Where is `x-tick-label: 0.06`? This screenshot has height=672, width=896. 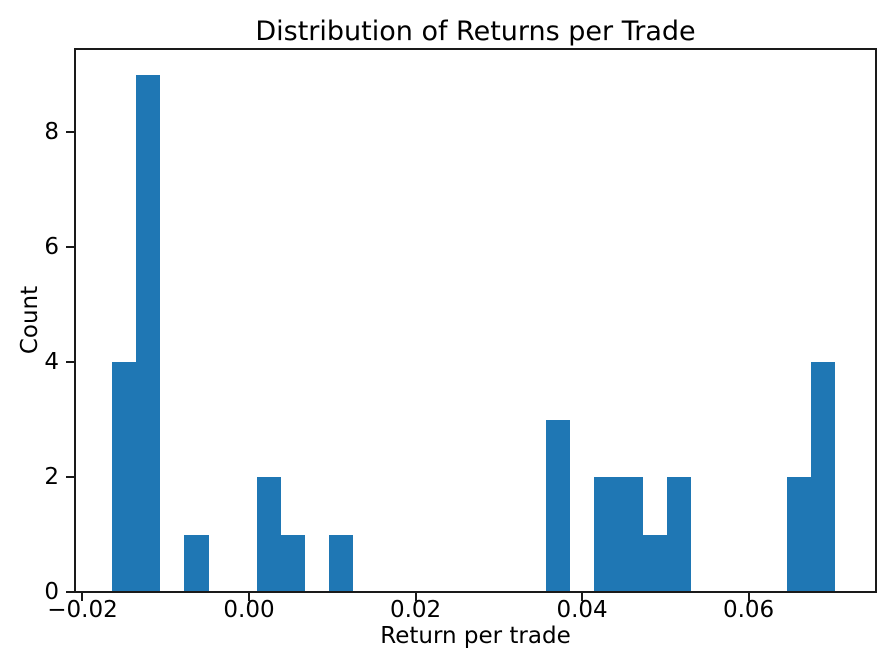
x-tick-label: 0.06 is located at coordinates (748, 610).